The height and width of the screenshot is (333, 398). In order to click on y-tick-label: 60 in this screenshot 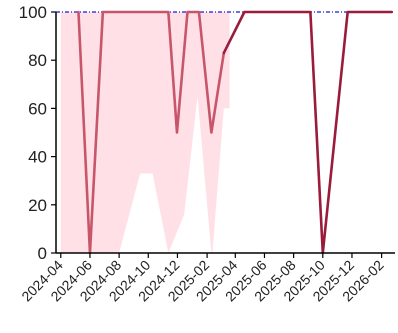, I will do `click(37, 108)`.